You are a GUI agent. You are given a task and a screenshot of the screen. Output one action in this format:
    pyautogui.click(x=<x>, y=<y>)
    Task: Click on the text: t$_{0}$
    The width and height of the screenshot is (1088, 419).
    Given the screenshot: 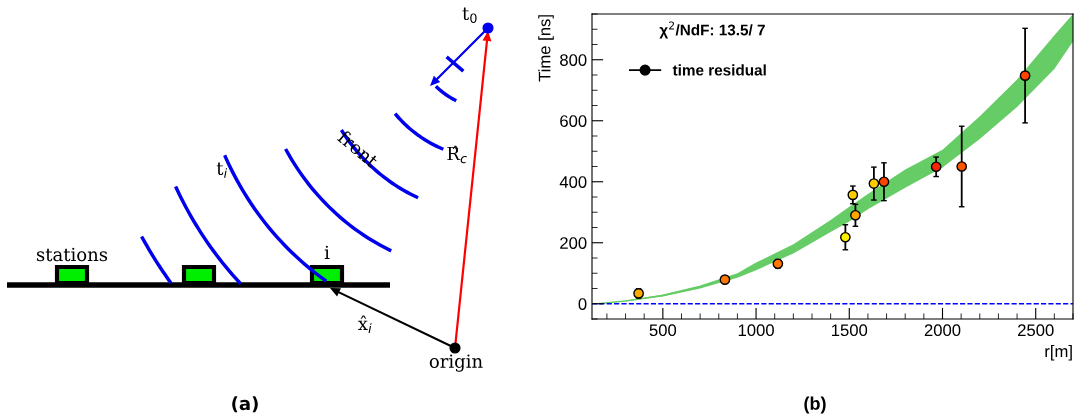 What is the action you would take?
    pyautogui.click(x=469, y=15)
    